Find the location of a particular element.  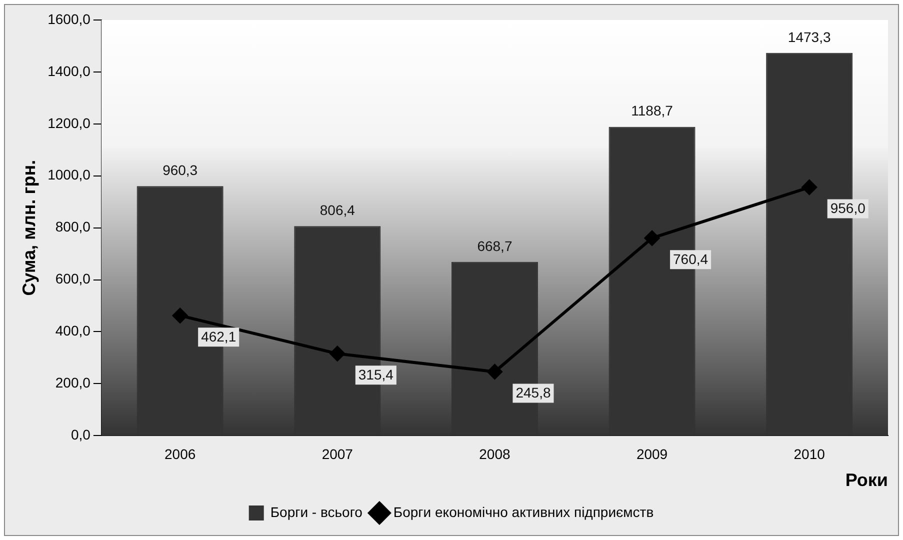

data-label: 960,3 is located at coordinates (180, 170).